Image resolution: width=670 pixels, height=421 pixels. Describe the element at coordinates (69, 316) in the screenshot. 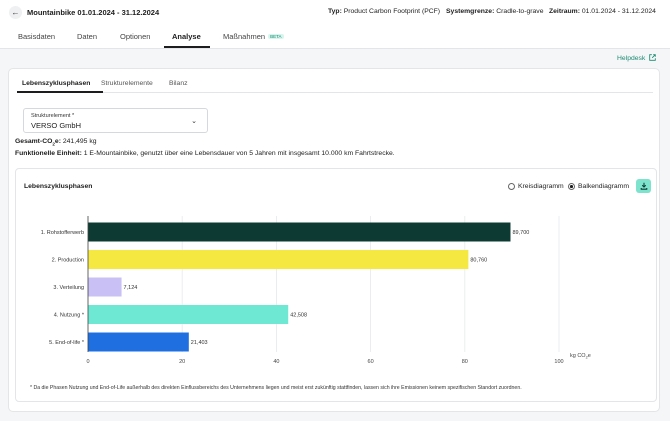

I see `category-label: 4. Nutzung *` at that location.